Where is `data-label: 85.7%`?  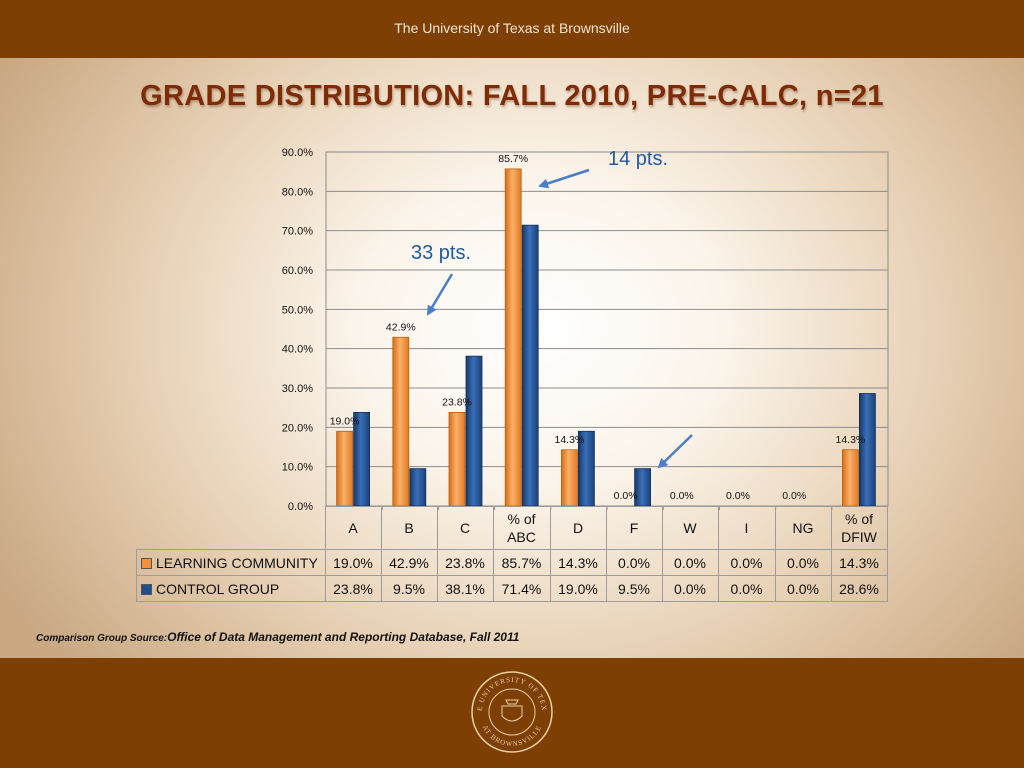
data-label: 85.7% is located at coordinates (513, 159).